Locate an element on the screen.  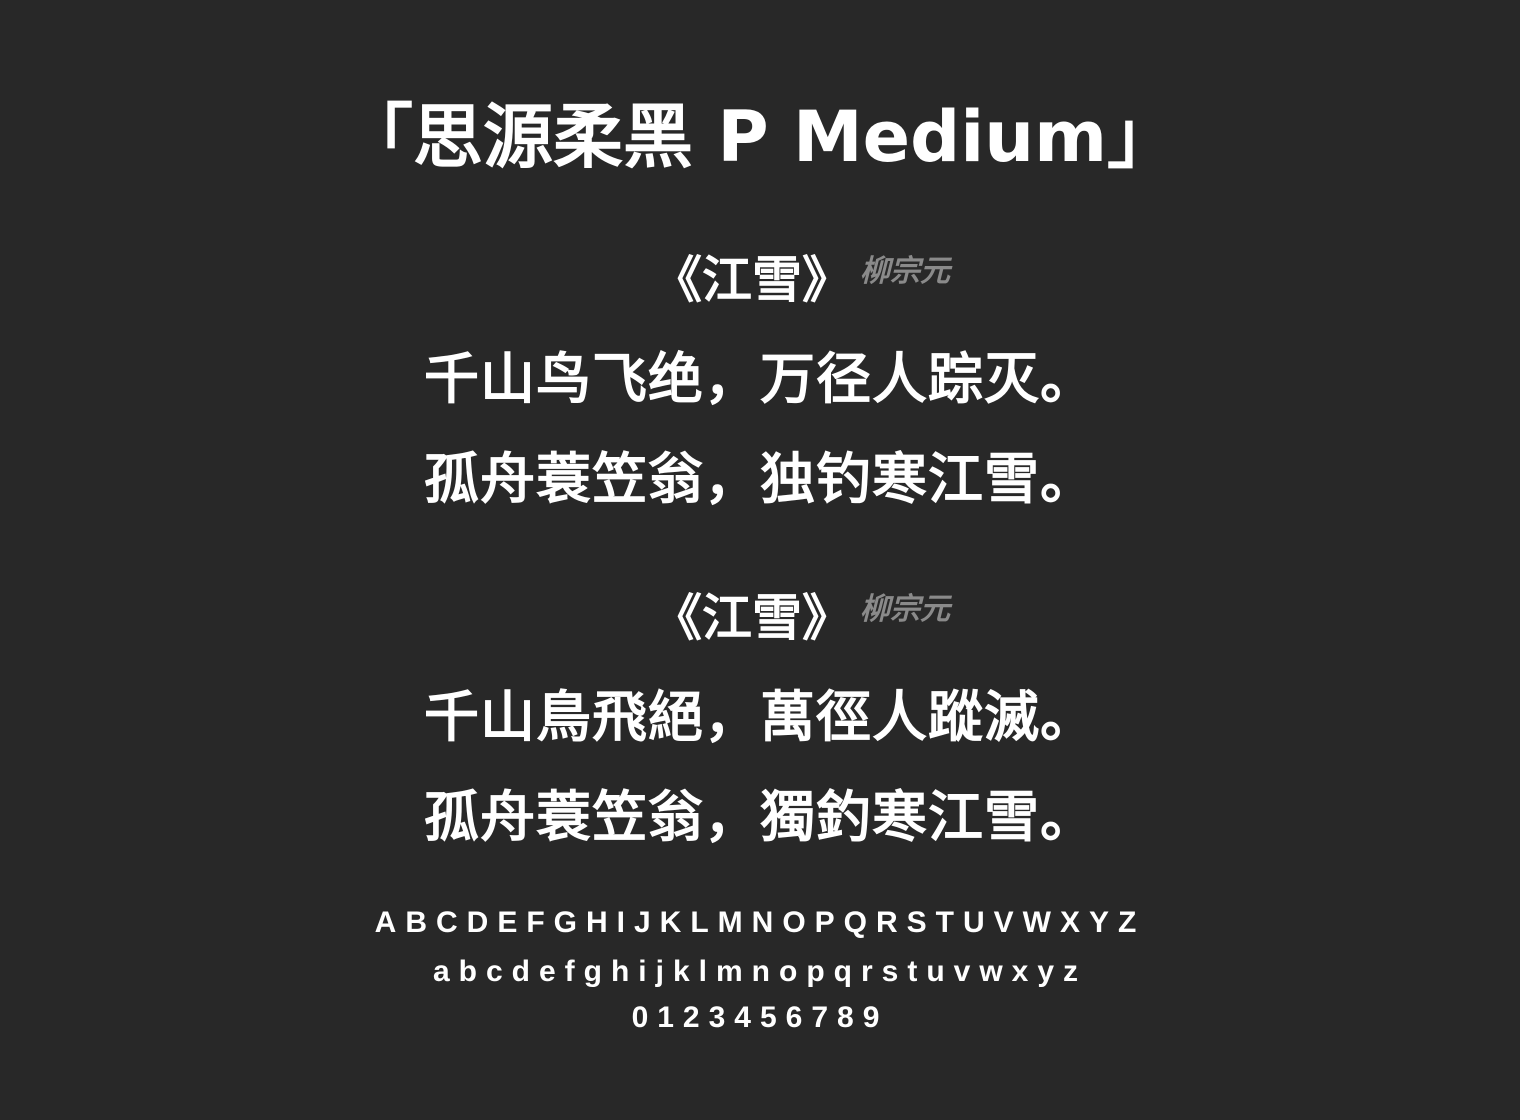
poem-line: 千山鸟飞绝，万径人踪灭。 is located at coordinates (759, 379).